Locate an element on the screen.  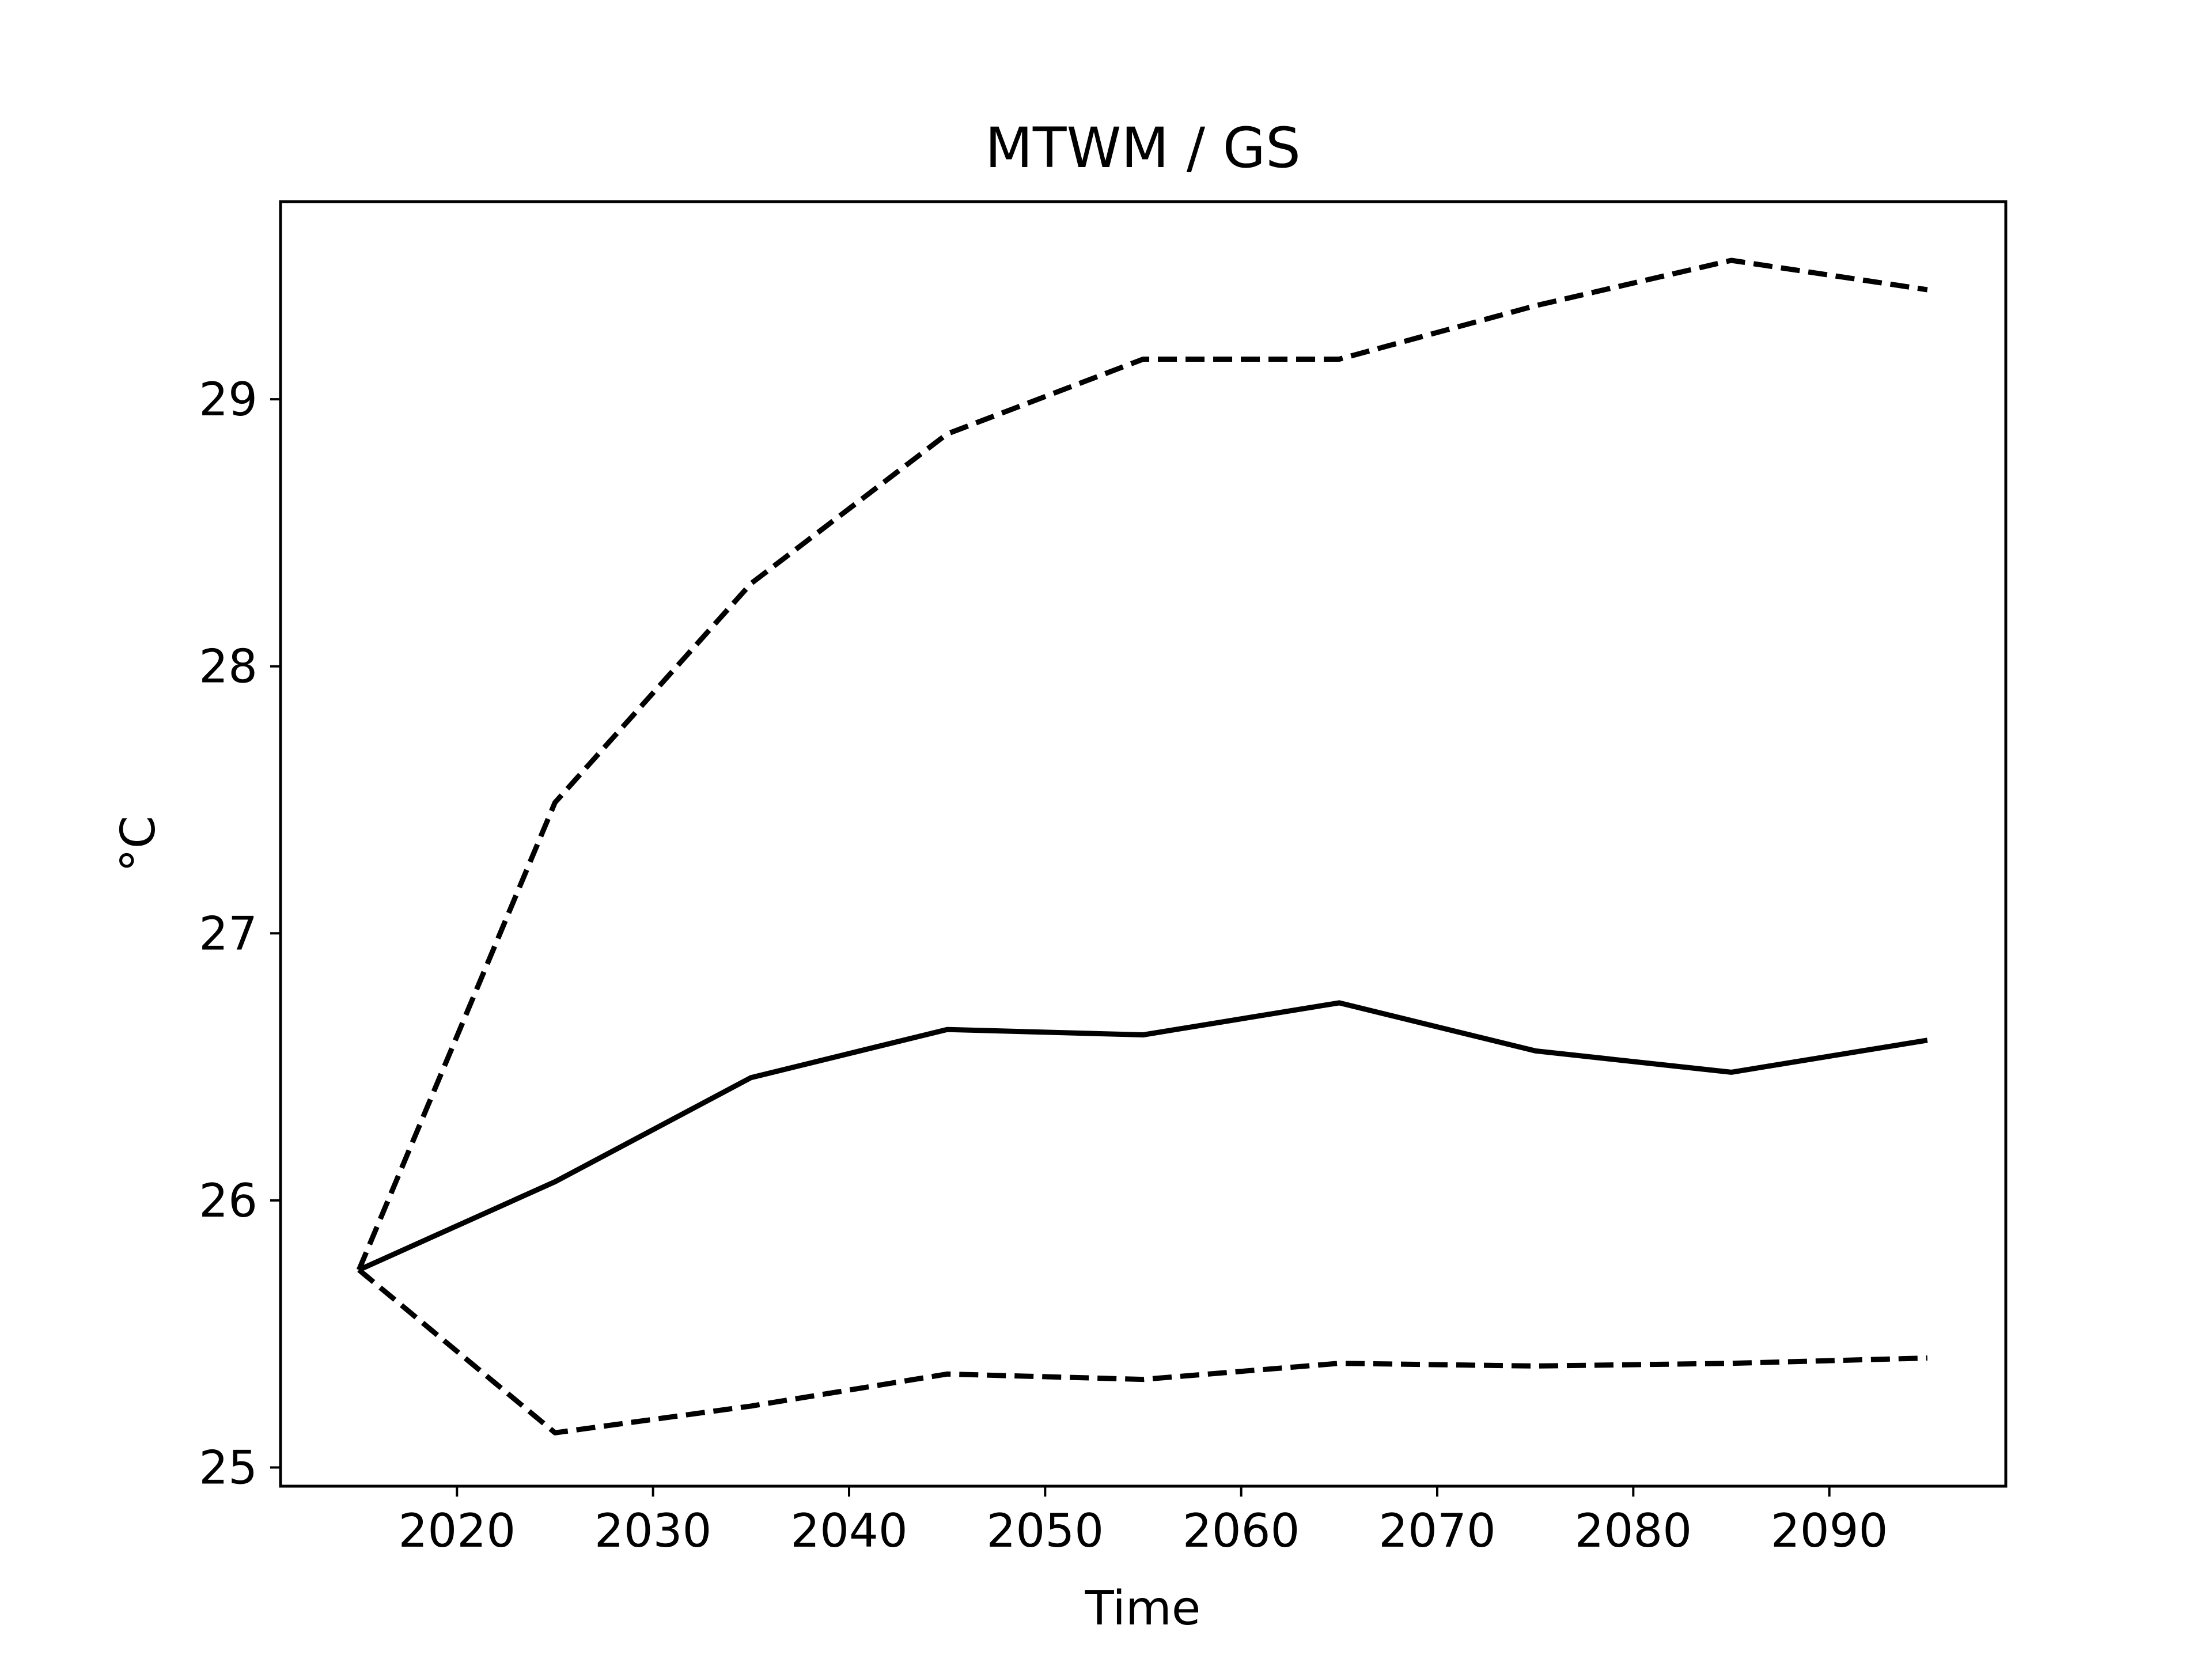
y-ticks: 25 26 27 28 29 is located at coordinates (240, 934).